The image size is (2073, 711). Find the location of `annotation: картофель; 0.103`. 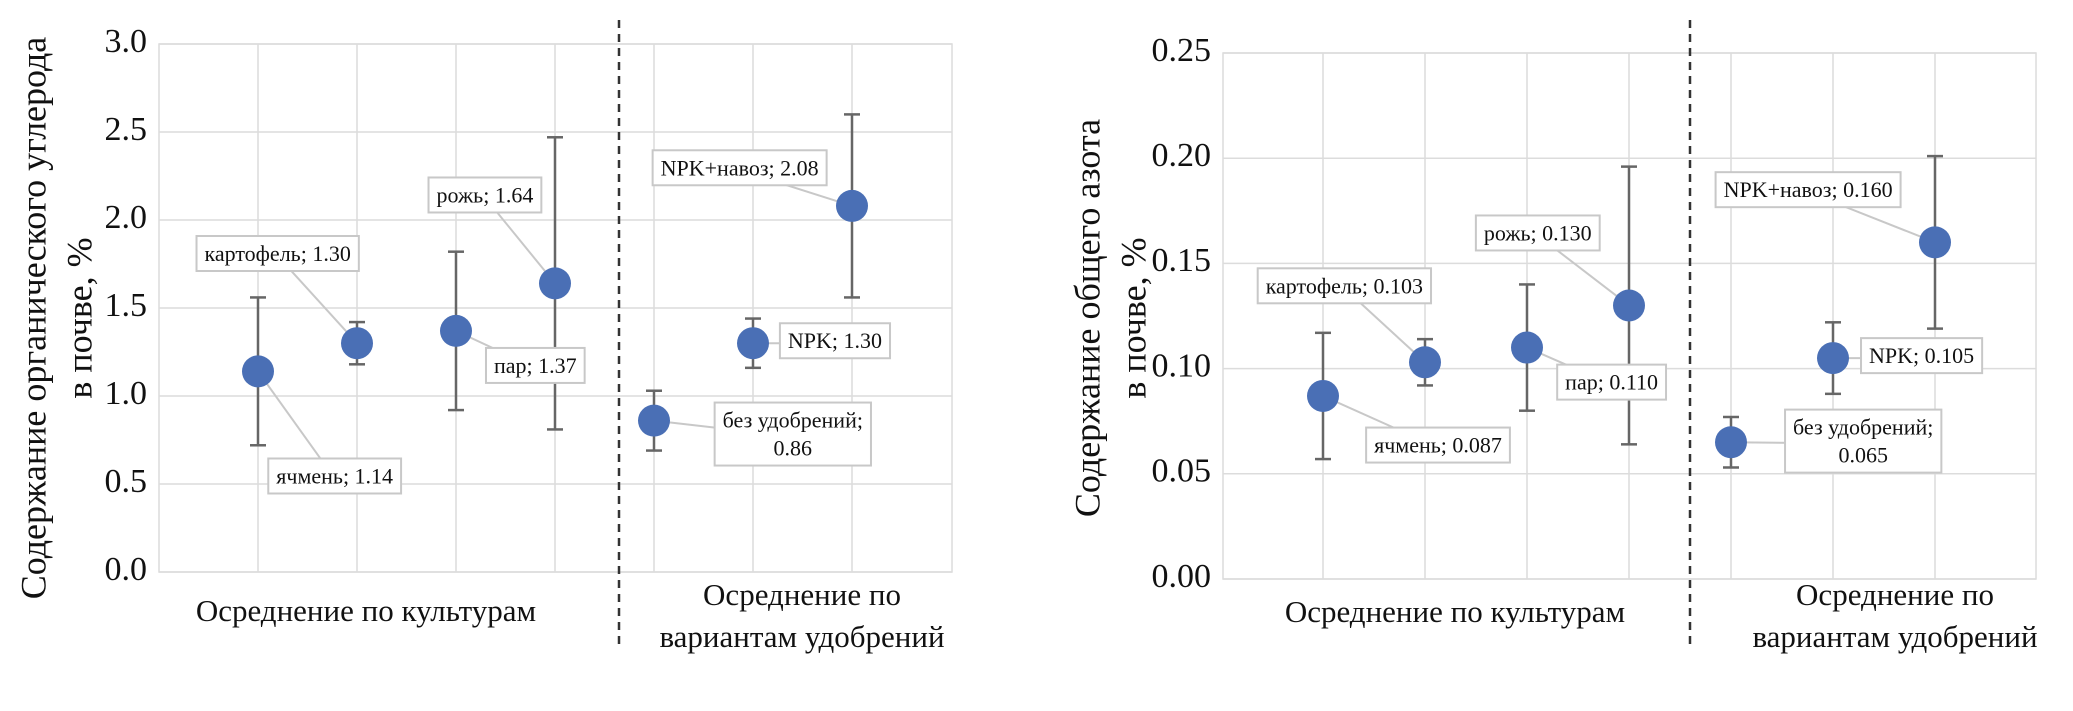

annotation: картофель; 0.103 is located at coordinates (1344, 285).